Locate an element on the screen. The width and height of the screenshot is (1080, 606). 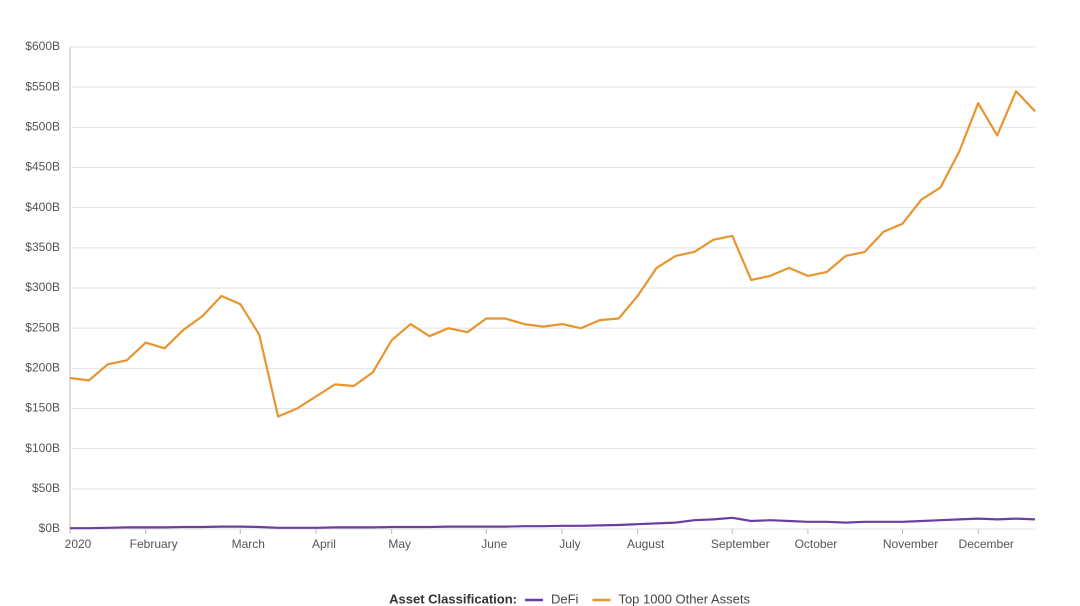
x-tick-label: 2020 is located at coordinates (78, 544).